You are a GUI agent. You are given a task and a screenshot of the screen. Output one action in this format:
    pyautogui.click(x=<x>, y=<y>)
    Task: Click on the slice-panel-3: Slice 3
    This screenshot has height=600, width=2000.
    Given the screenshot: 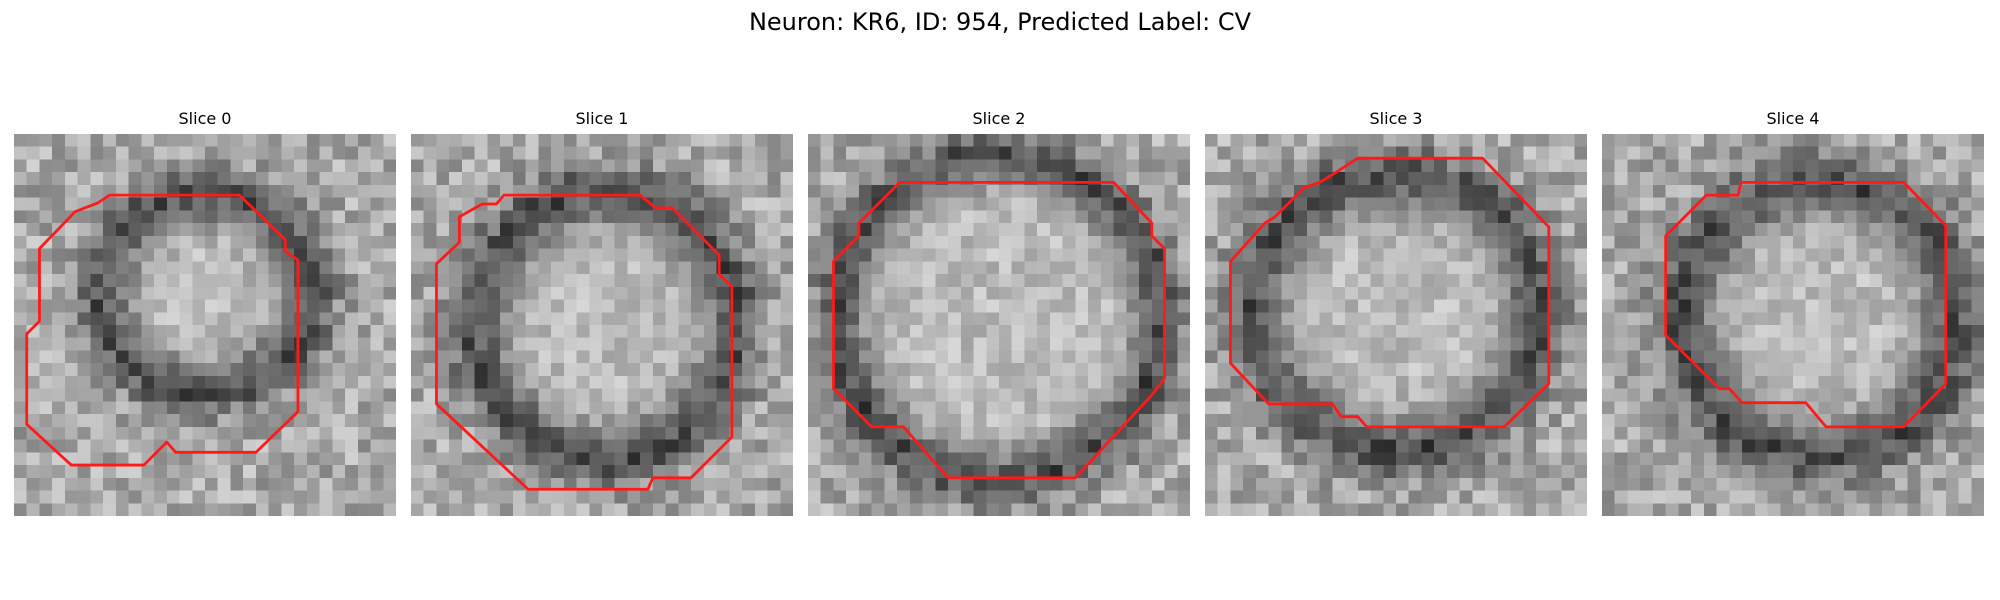 What is the action you would take?
    pyautogui.click(x=1396, y=313)
    